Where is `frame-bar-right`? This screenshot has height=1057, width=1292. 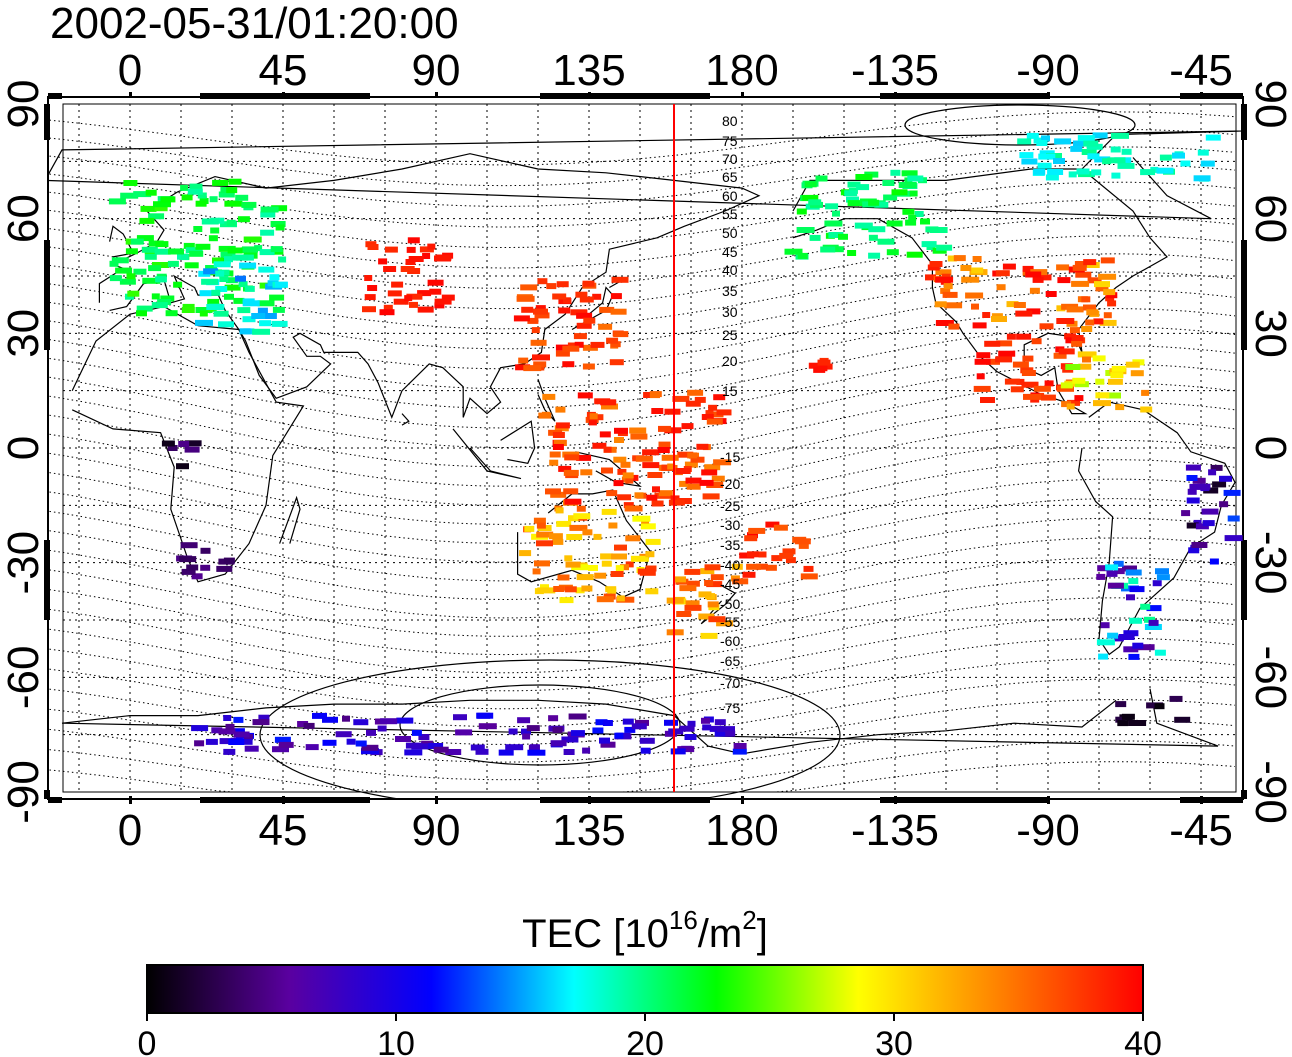
frame-bar-right is located at coordinates (1244, 122).